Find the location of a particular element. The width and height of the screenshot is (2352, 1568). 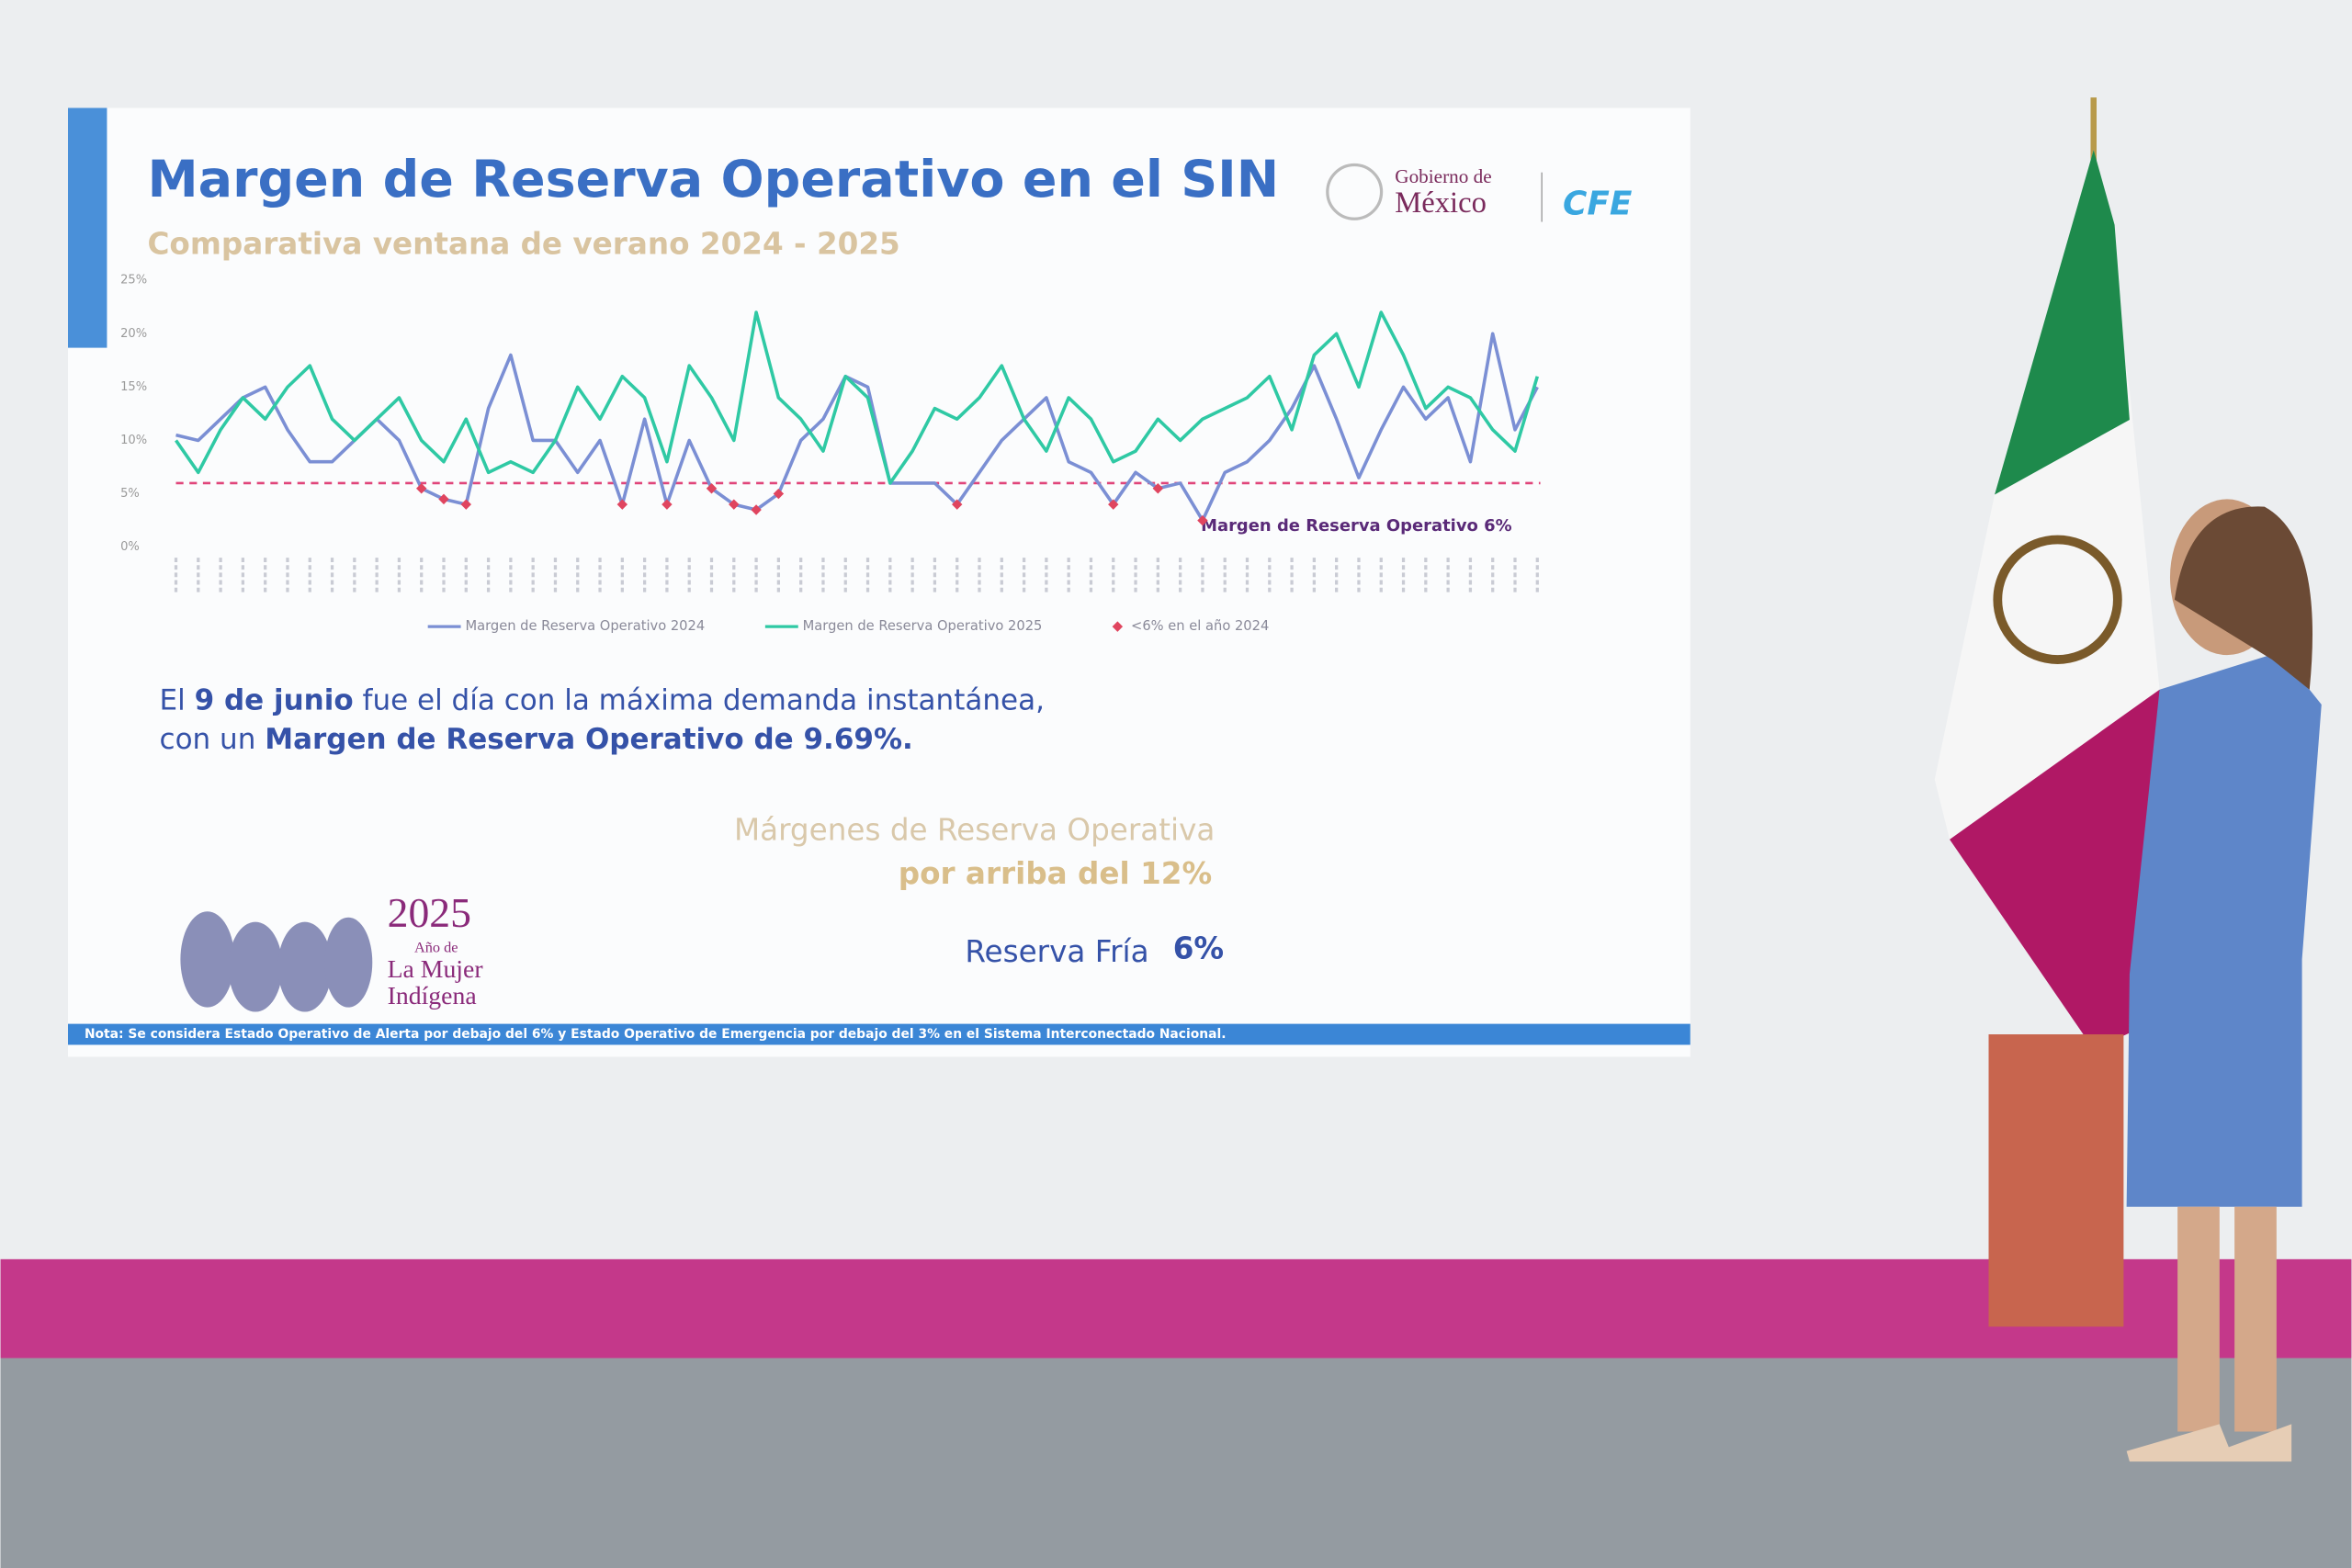

logo-text: Gobierno de is located at coordinates (1443, 176).